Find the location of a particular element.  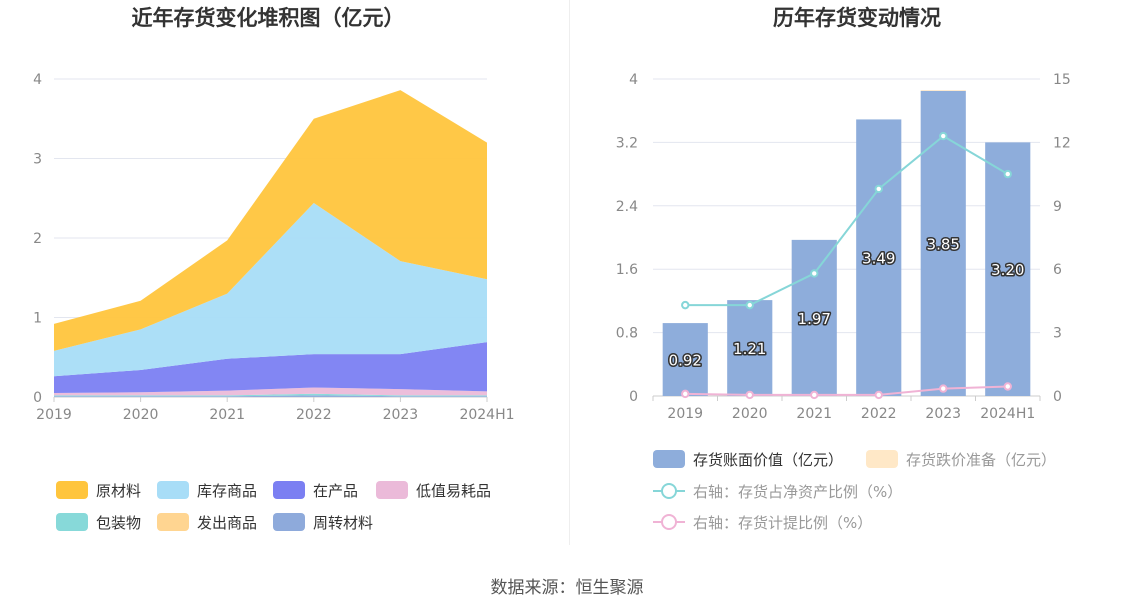

left-y-tick: 3 is located at coordinates (37, 160).